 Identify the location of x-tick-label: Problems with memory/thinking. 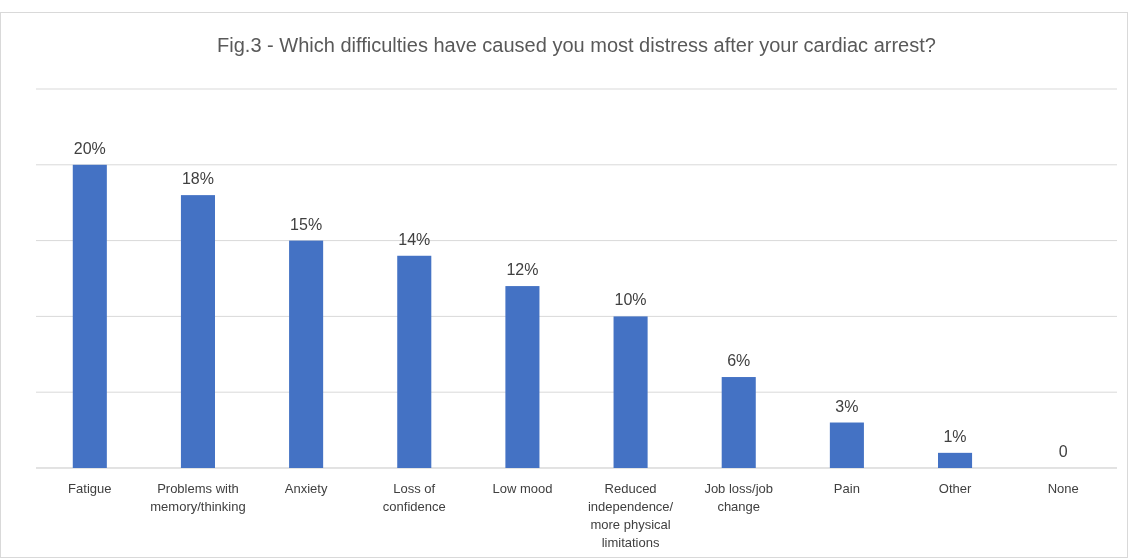
(198, 497).